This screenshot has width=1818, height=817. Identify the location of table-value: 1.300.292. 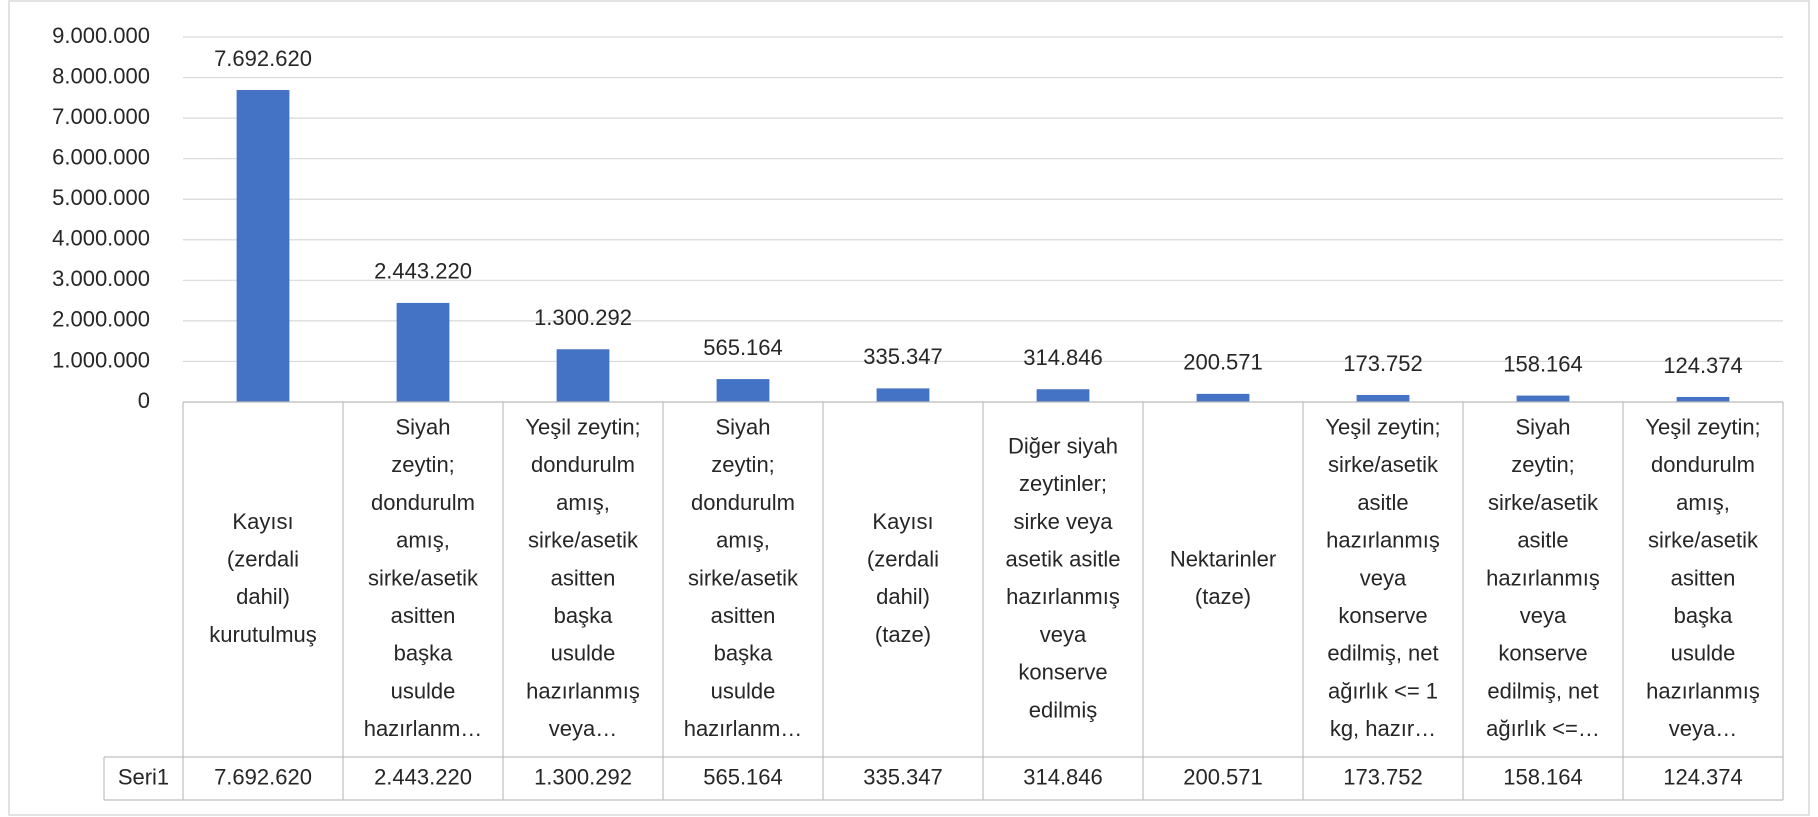
(583, 776).